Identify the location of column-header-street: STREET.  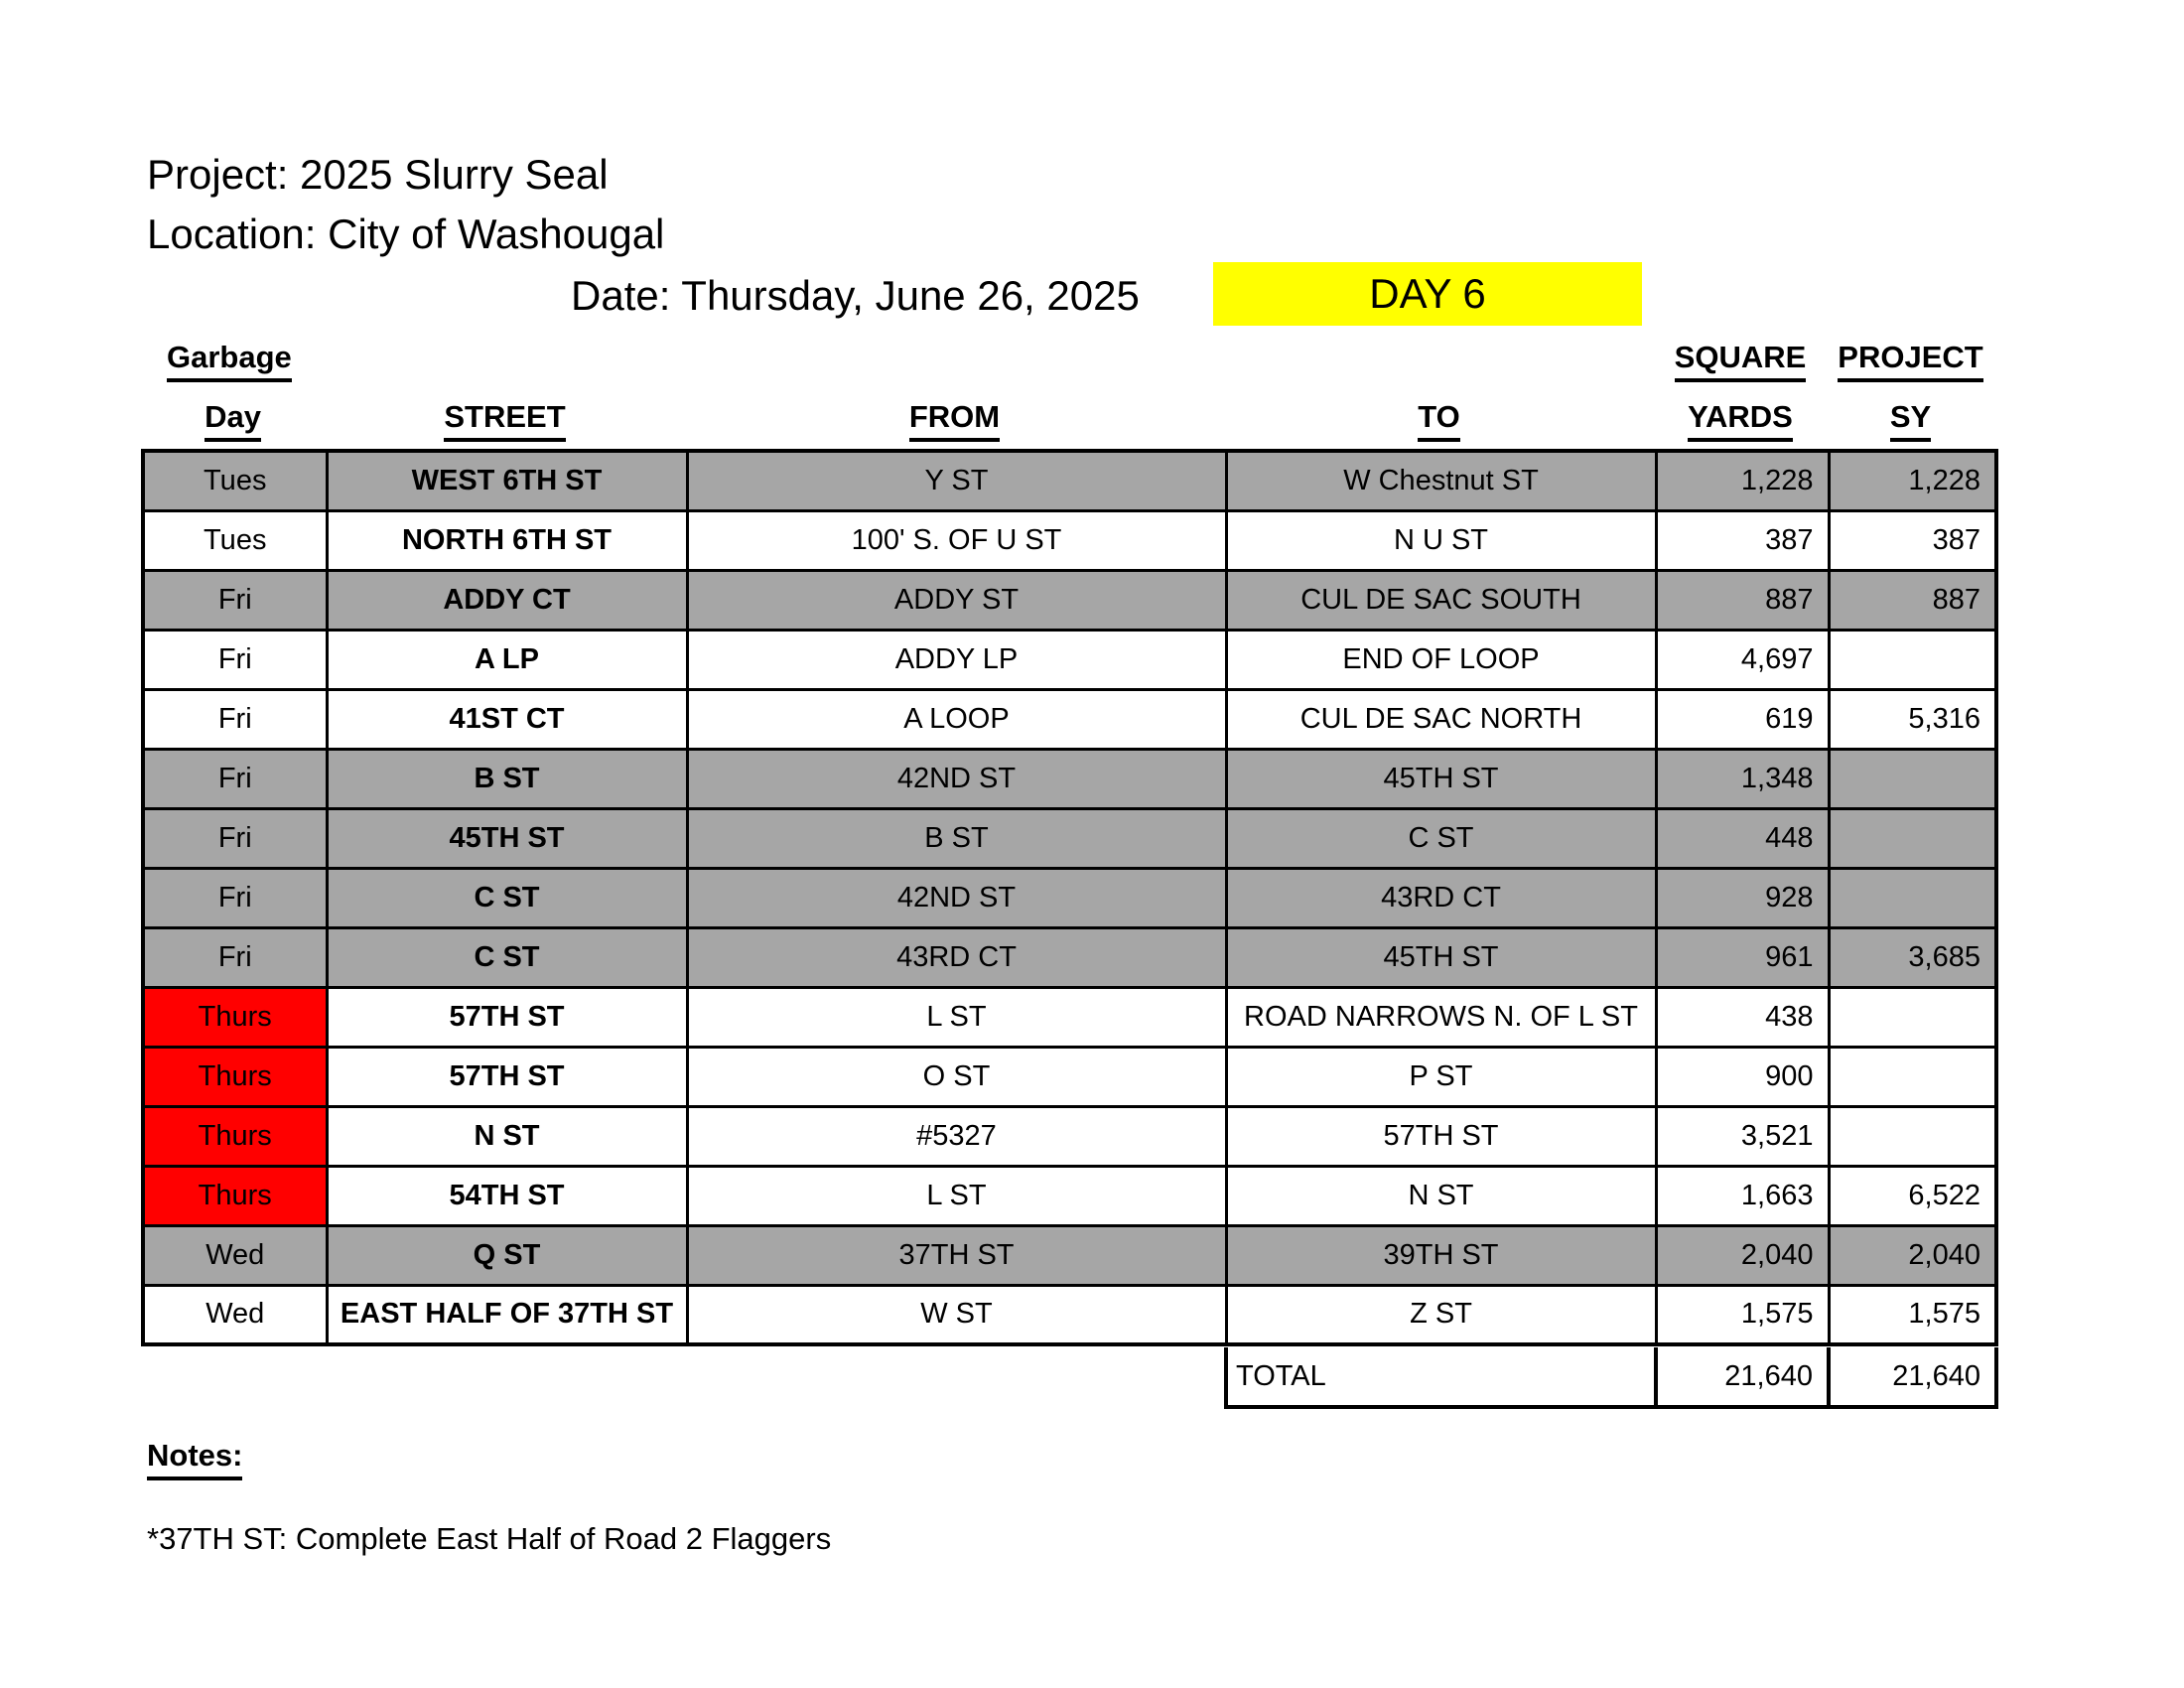
(505, 420).